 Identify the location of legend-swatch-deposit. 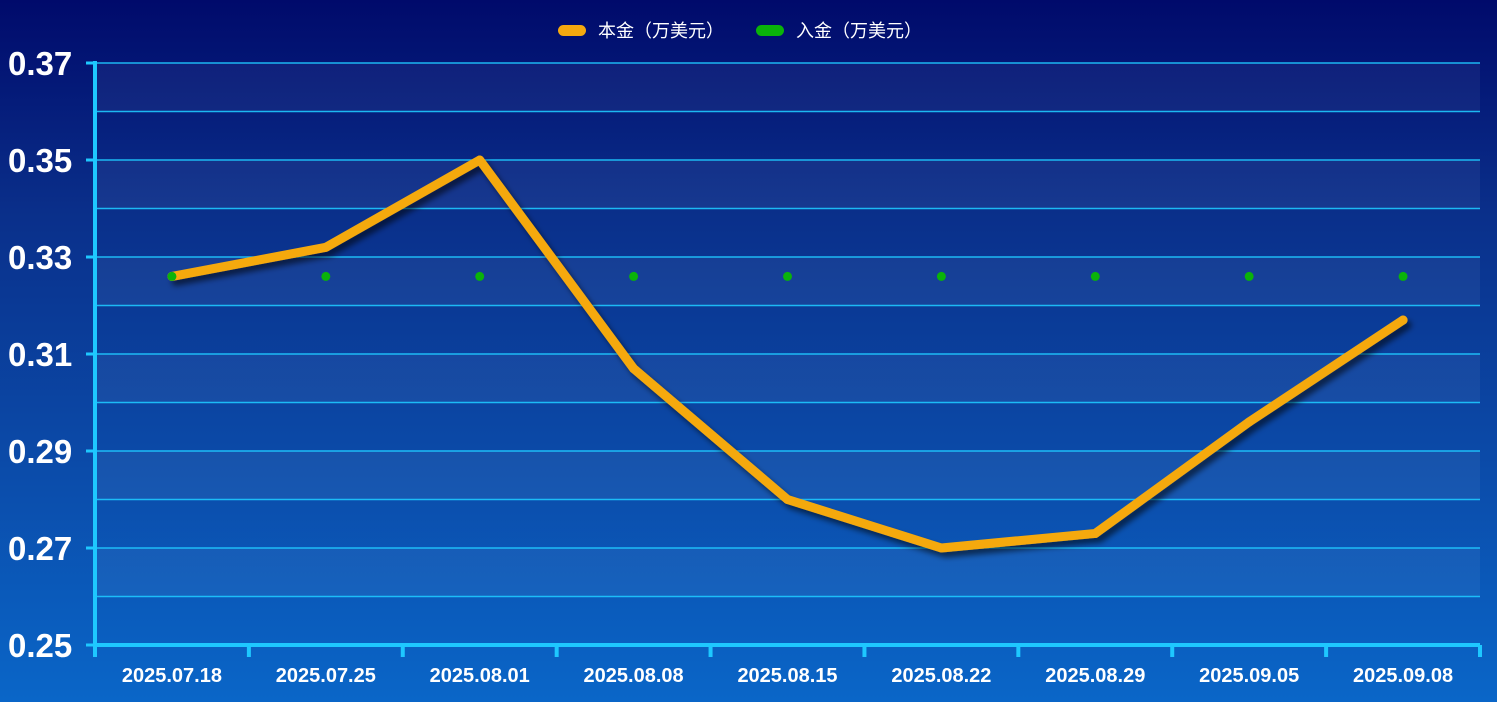
(770, 30).